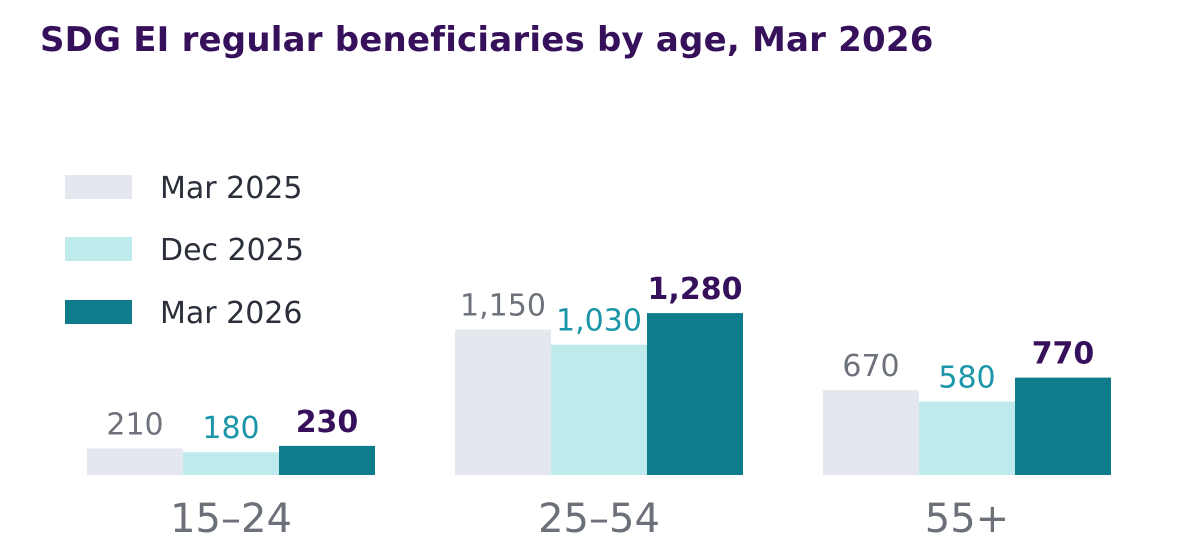 This screenshot has width=1180, height=540. I want to click on value-label-2-1: 1,150, so click(503, 306).